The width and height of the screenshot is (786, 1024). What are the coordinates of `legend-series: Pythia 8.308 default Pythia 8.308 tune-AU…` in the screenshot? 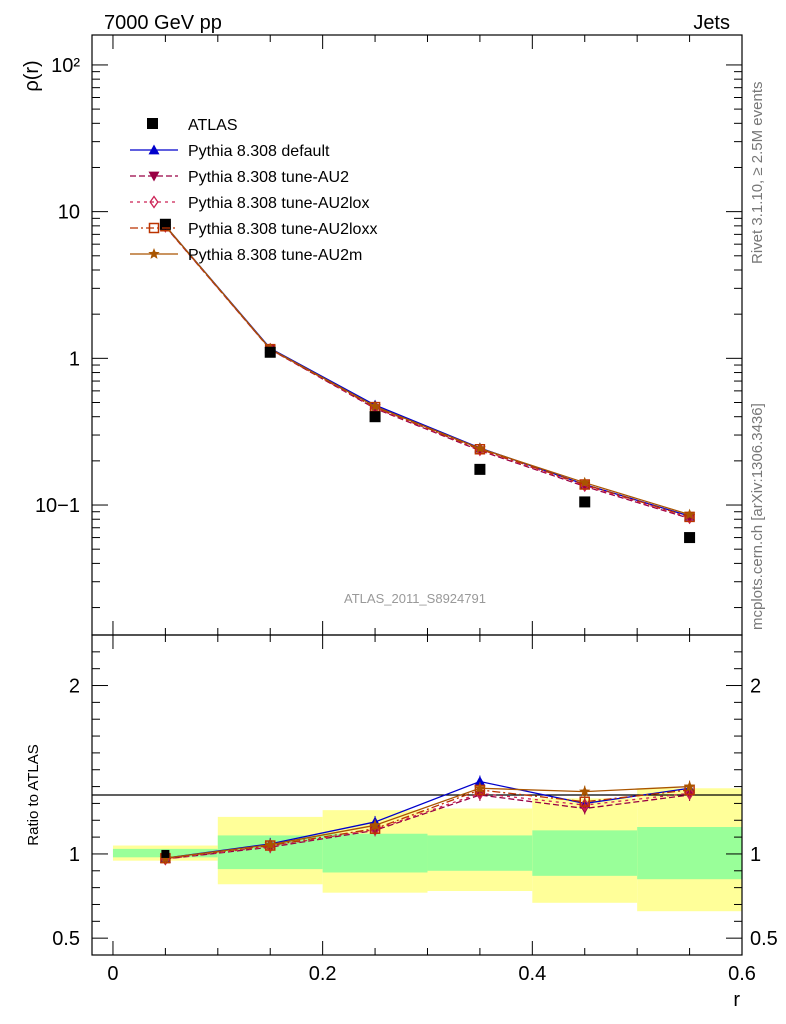 It's located at (253, 203).